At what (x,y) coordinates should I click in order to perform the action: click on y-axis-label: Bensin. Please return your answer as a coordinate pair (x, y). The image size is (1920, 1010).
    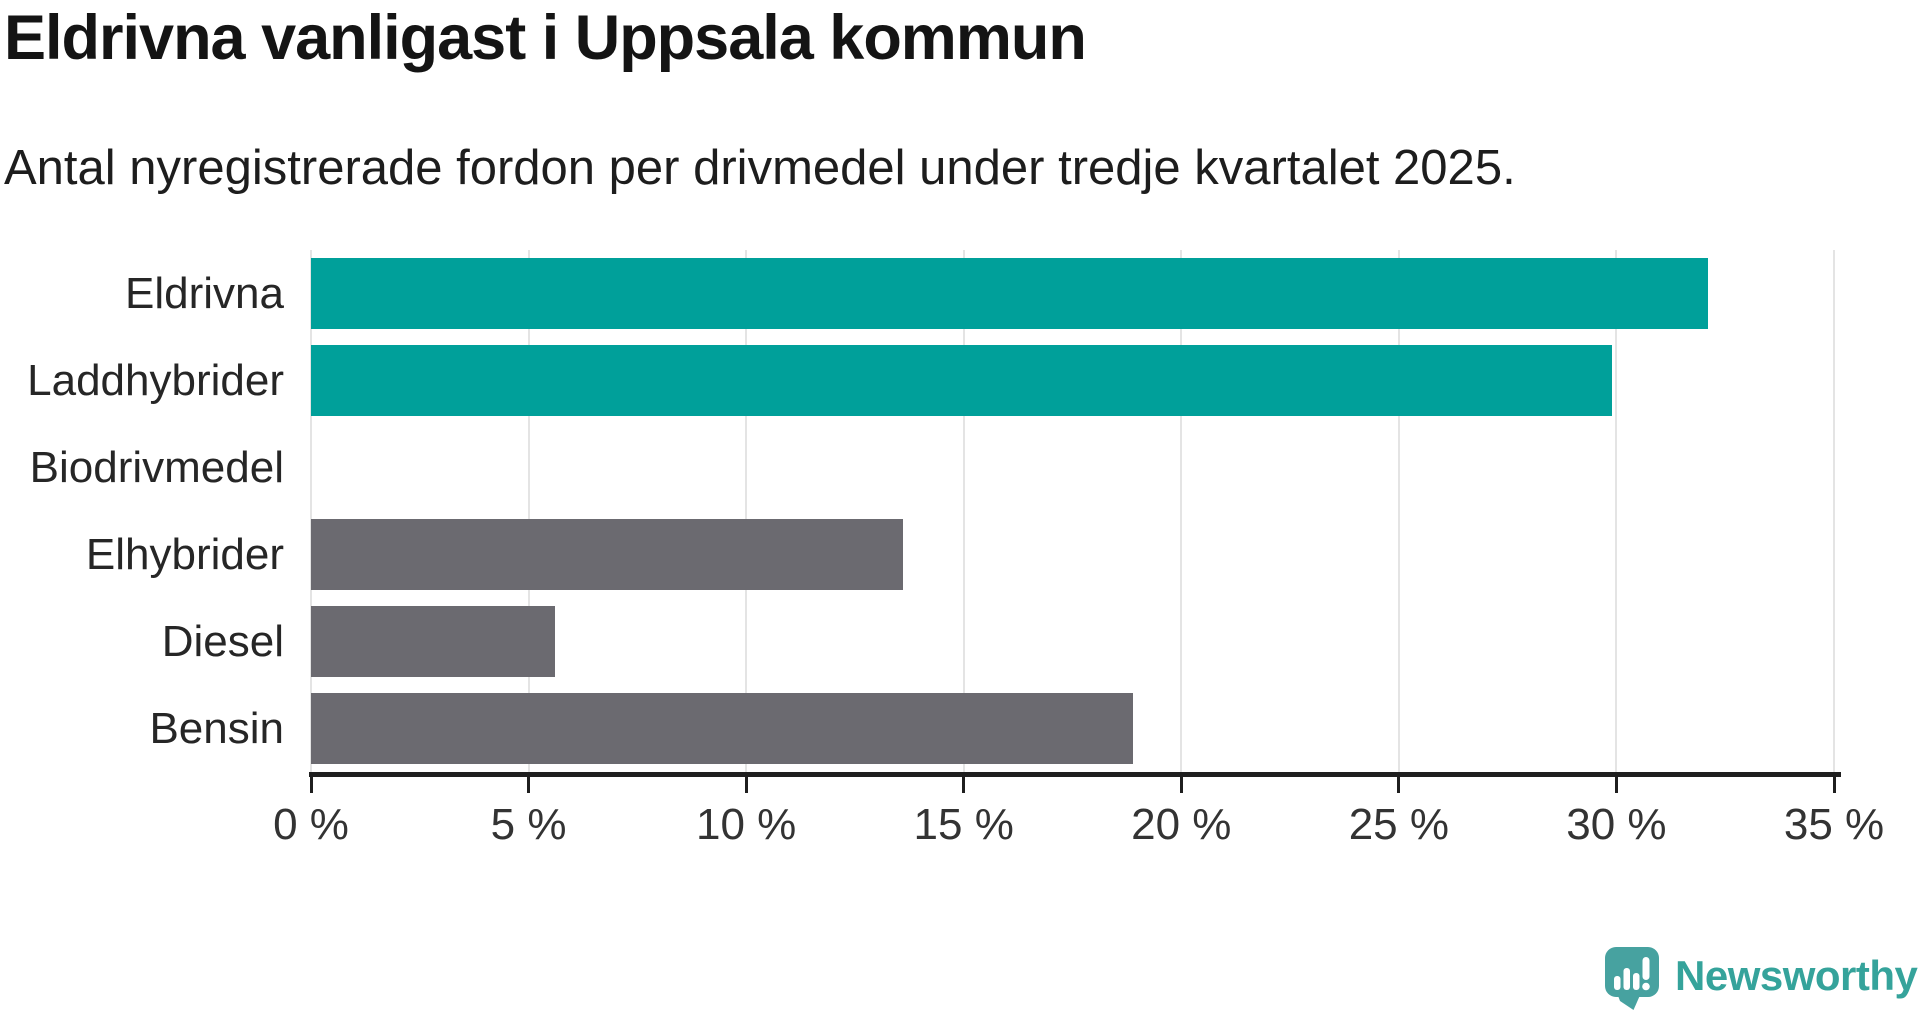
    Looking at the image, I should click on (216, 728).